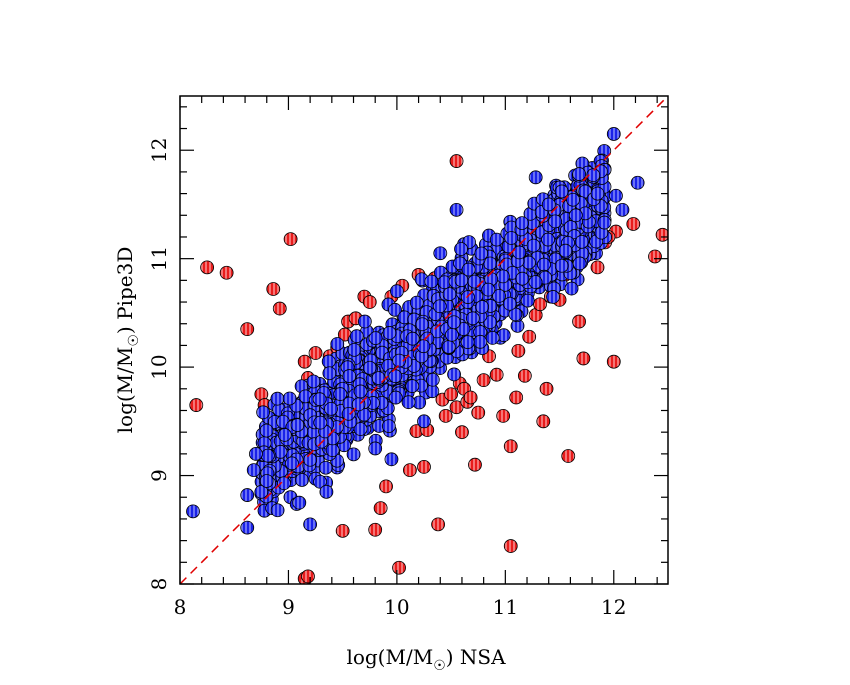  Describe the element at coordinates (396, 607) in the screenshot. I see `x-tick-label: 10` at that location.